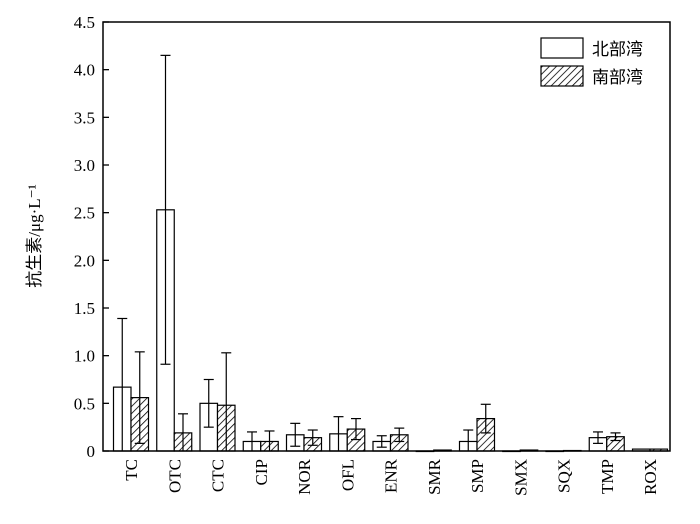  Describe the element at coordinates (617, 49) in the screenshot. I see `legend-label-north: 北部湾` at that location.